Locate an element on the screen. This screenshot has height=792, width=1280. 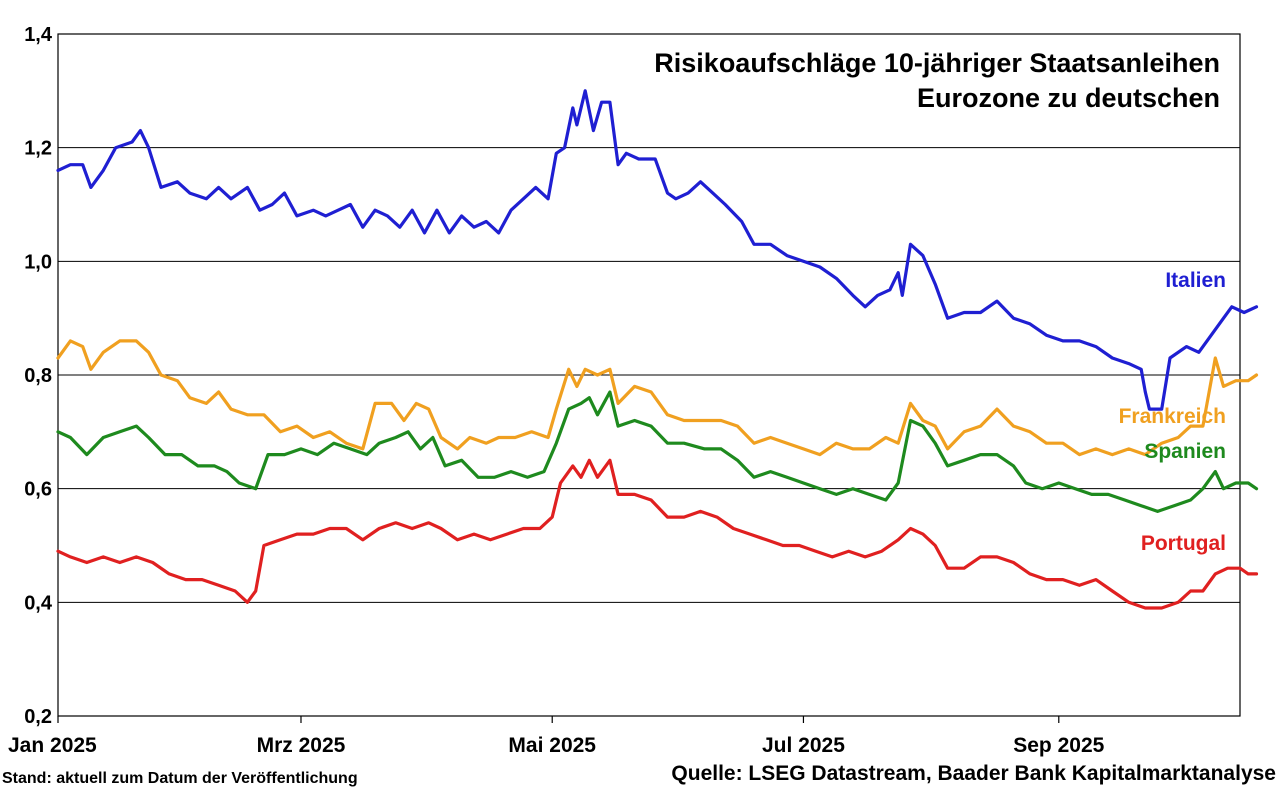
x-tick-label: Sep 2025 is located at coordinates (1058, 745).